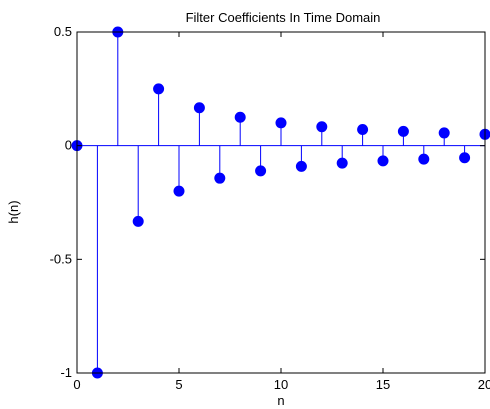 Image resolution: width=490 pixels, height=409 pixels. Describe the element at coordinates (63, 31) in the screenshot. I see `y-tick-label: 0.5` at that location.